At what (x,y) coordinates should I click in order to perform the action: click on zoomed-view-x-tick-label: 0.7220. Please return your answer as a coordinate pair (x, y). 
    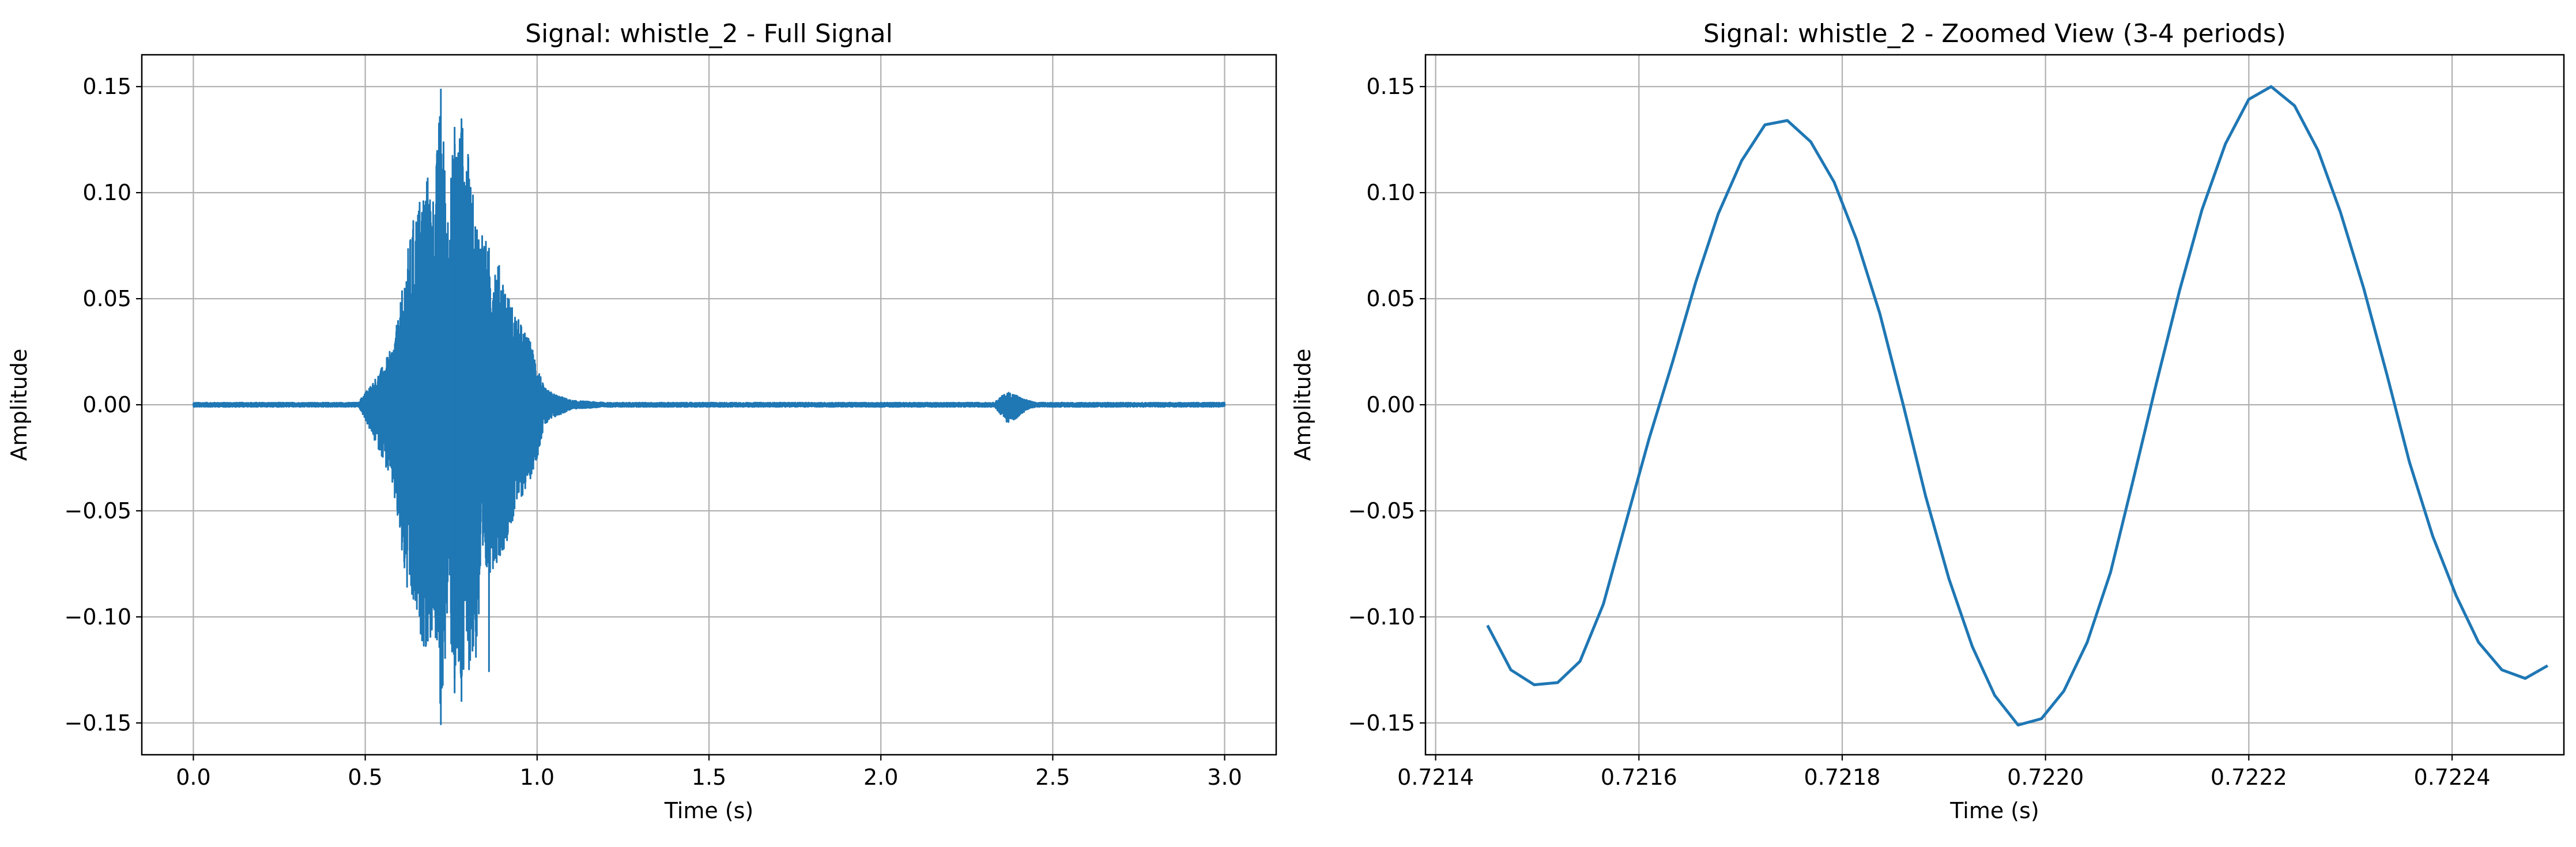
    Looking at the image, I should click on (2045, 777).